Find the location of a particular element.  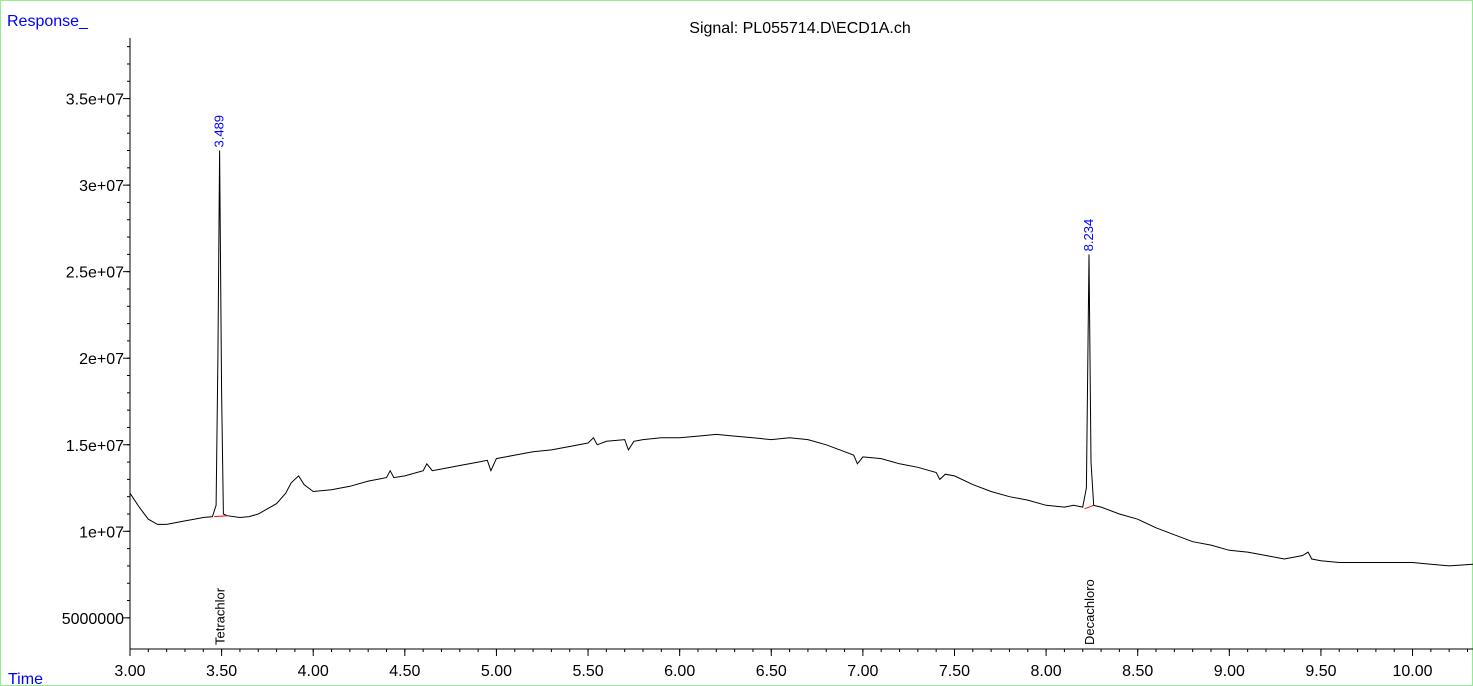

y-tick-label: 5000000 is located at coordinates (93, 619).